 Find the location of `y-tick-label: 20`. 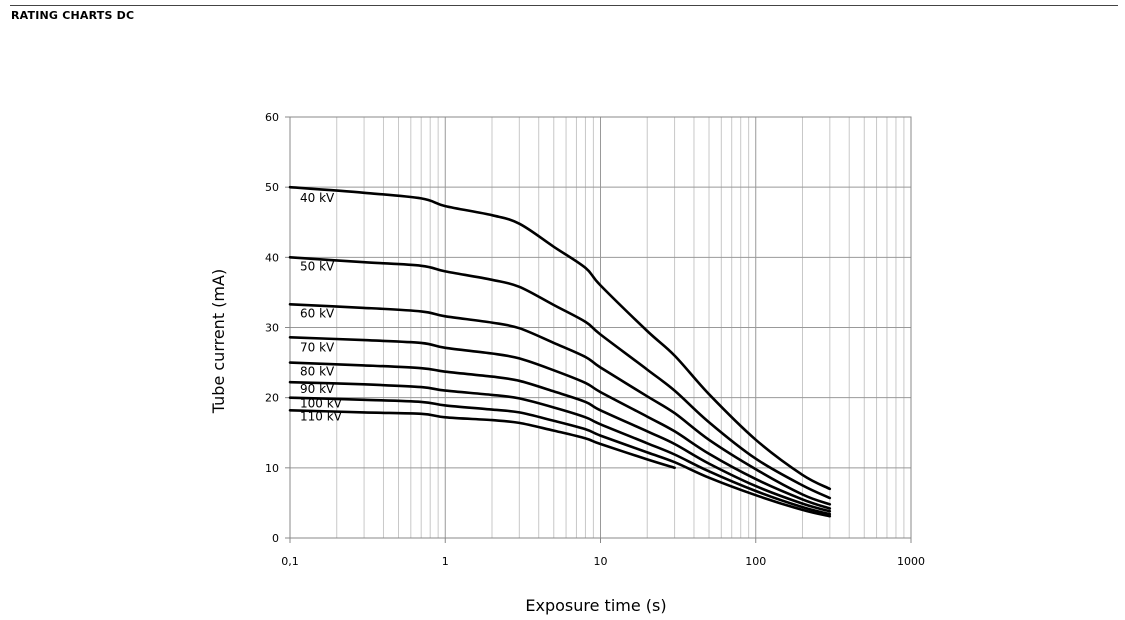

y-tick-label: 20 is located at coordinates (272, 398).